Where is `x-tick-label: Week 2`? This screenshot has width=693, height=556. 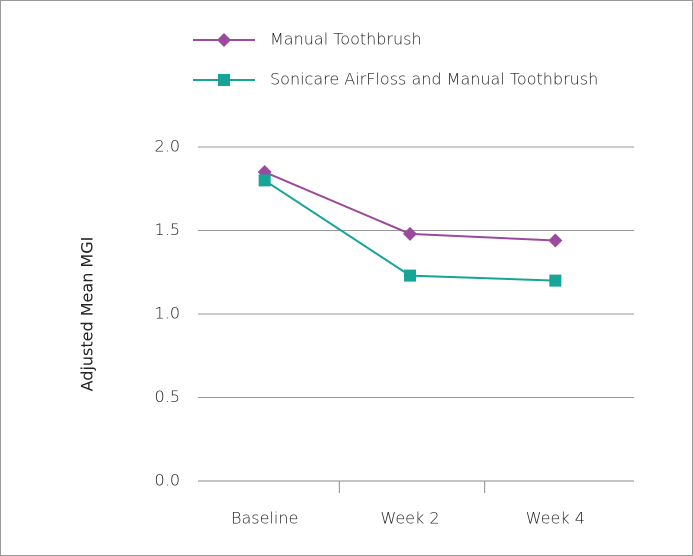 x-tick-label: Week 2 is located at coordinates (409, 518).